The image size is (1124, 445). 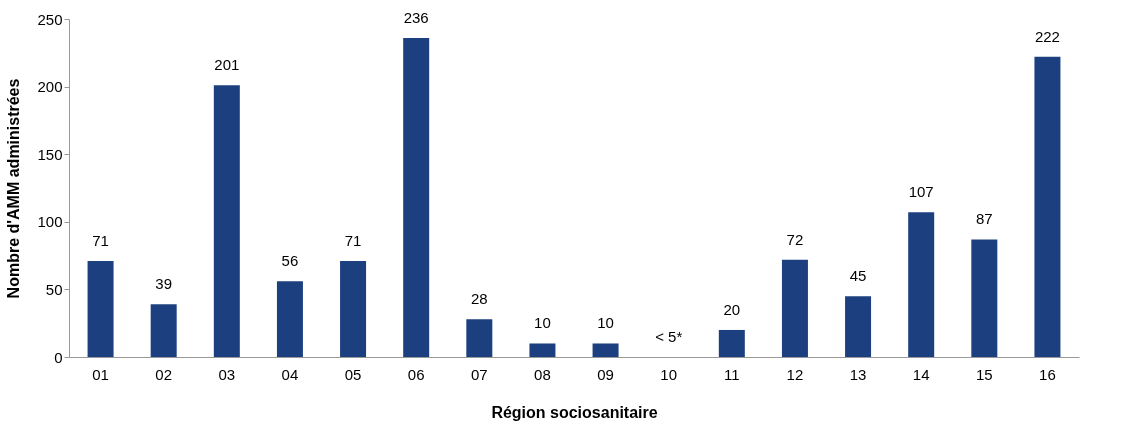 What do you see at coordinates (164, 284) in the screenshot?
I see `data-label: 39` at bounding box center [164, 284].